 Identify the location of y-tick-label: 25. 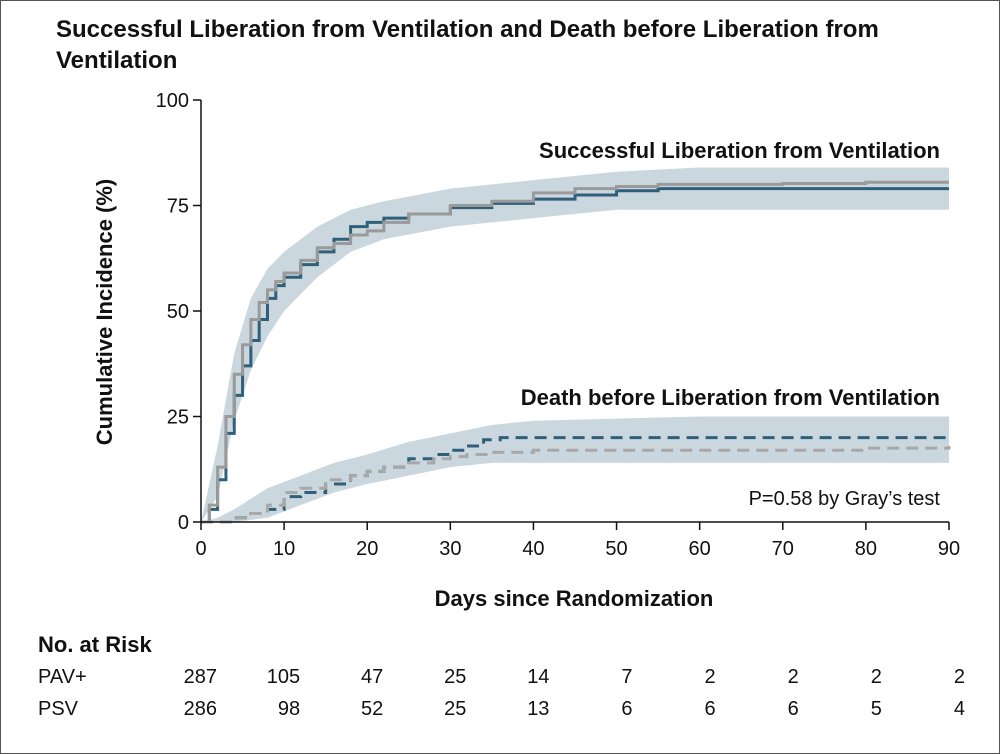
(178, 418).